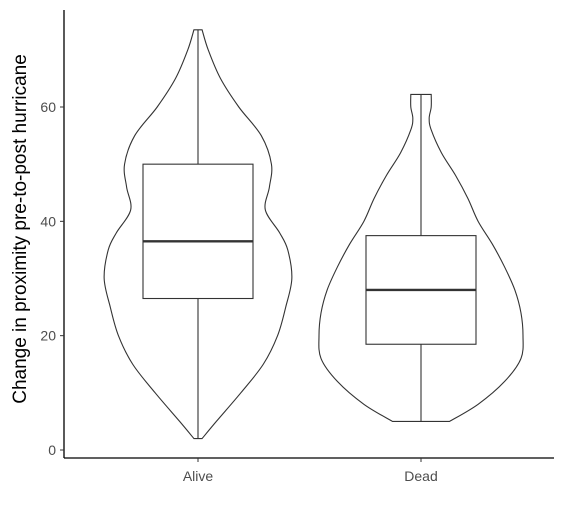 This screenshot has width=566, height=525. What do you see at coordinates (48, 107) in the screenshot?
I see `y-tick-label-60: 60` at bounding box center [48, 107].